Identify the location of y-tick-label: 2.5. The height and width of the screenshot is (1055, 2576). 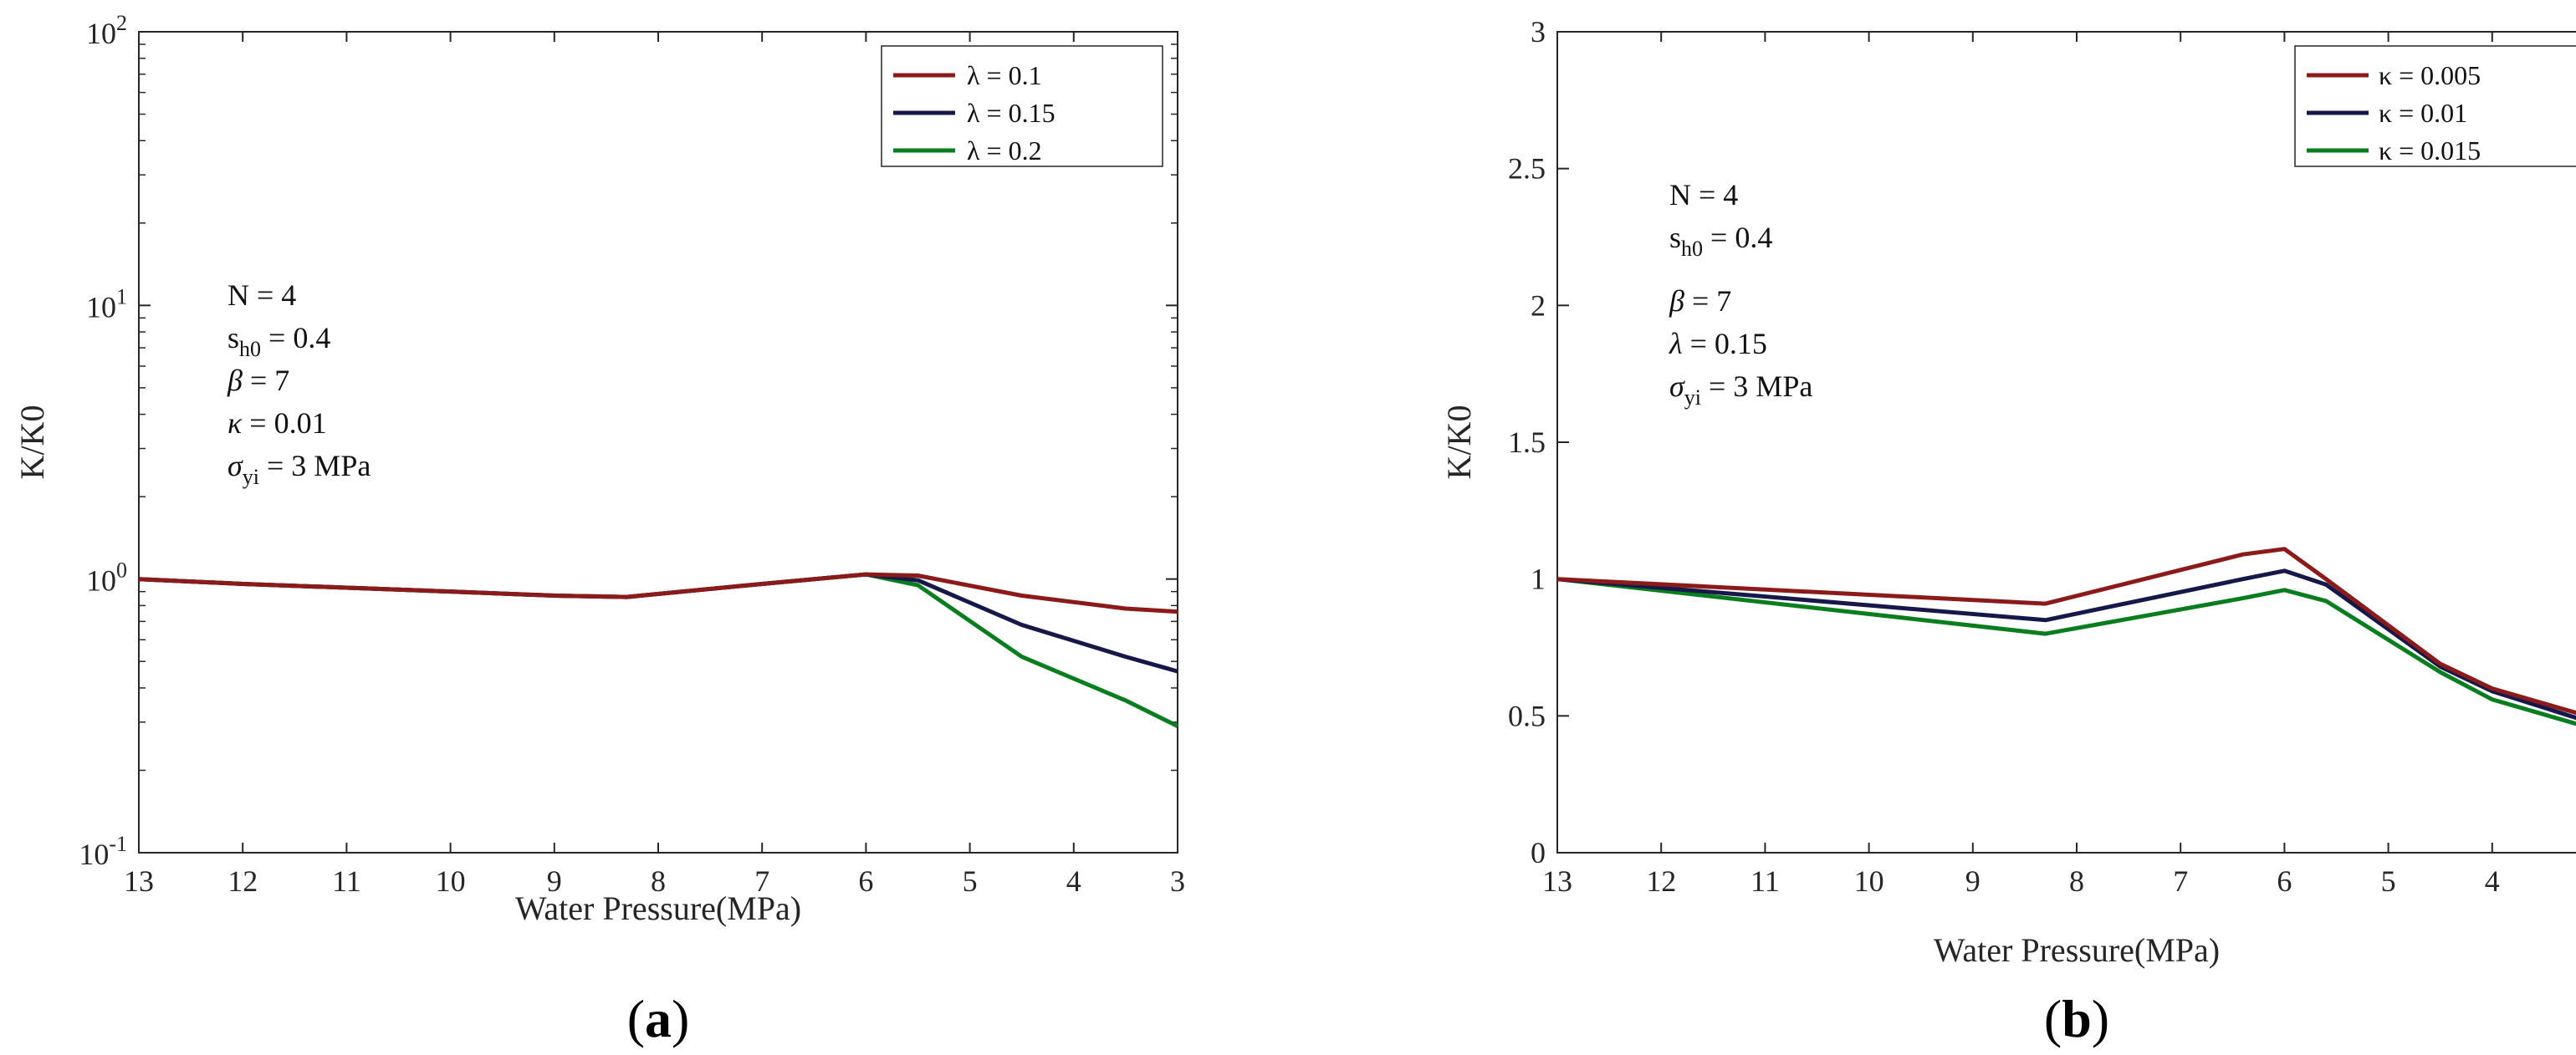
(1527, 169).